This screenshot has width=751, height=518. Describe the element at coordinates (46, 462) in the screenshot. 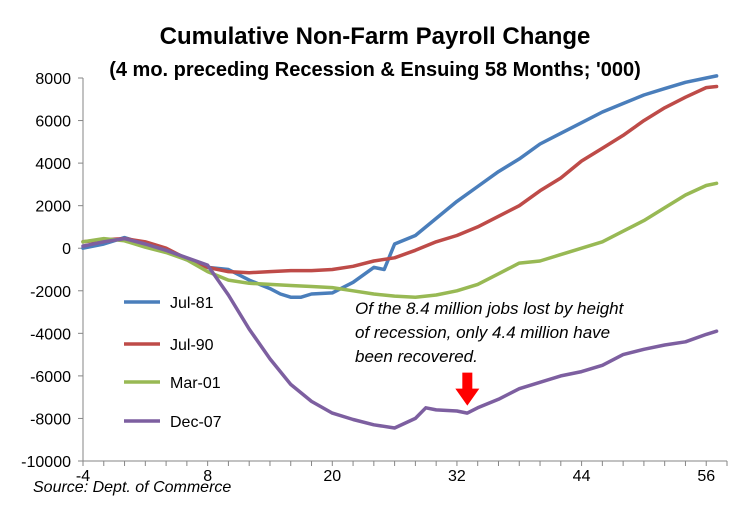

I see `y-tick-label: -10000` at that location.